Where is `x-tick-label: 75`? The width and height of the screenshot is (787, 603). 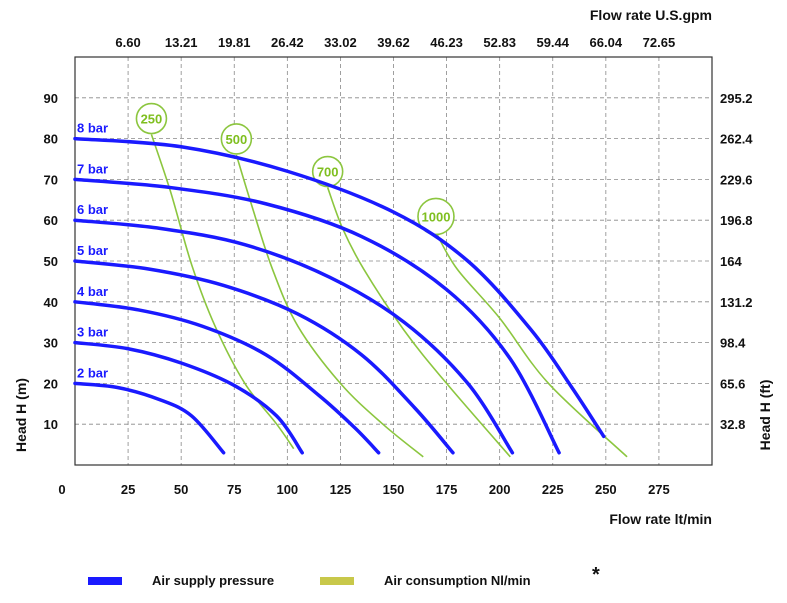 x-tick-label: 75 is located at coordinates (234, 489).